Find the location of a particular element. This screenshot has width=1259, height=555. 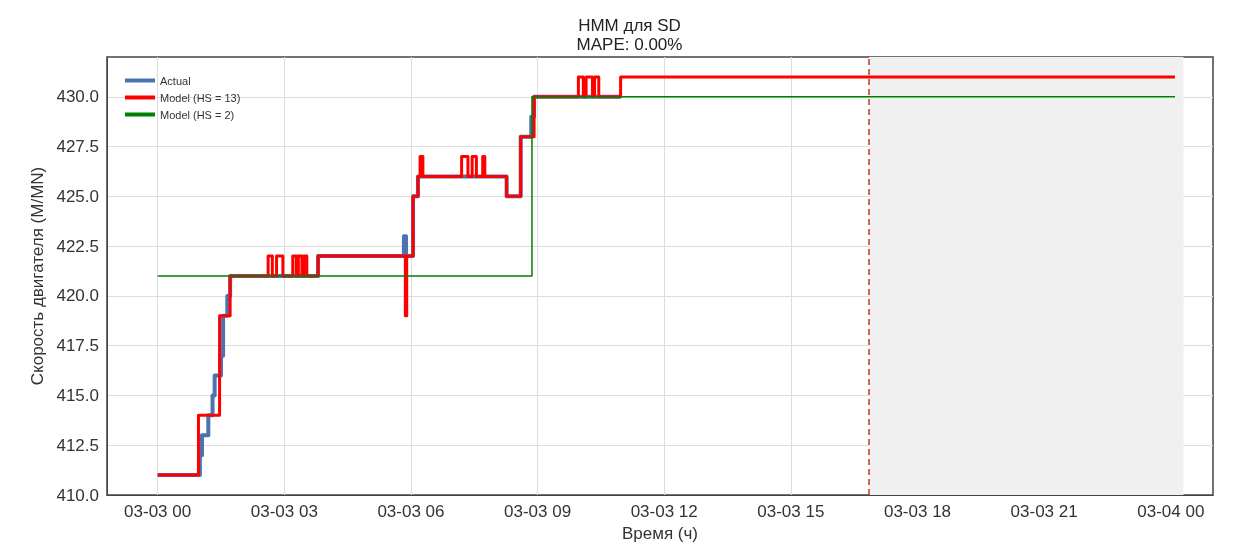

y-tick-label: 422.5 is located at coordinates (77, 246).